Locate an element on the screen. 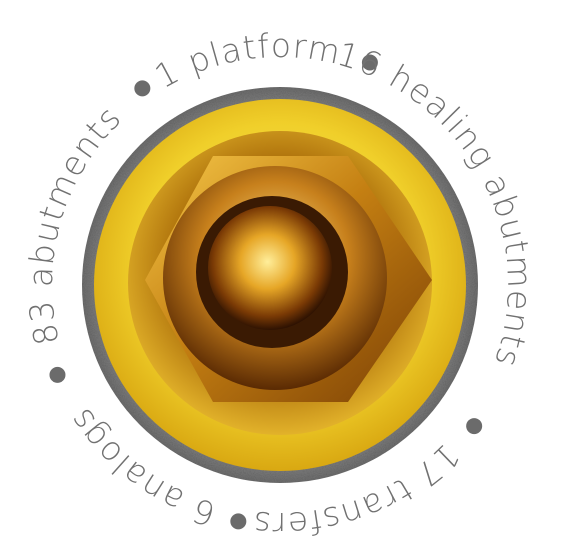 This screenshot has width=561, height=558. ball is located at coordinates (270, 268).